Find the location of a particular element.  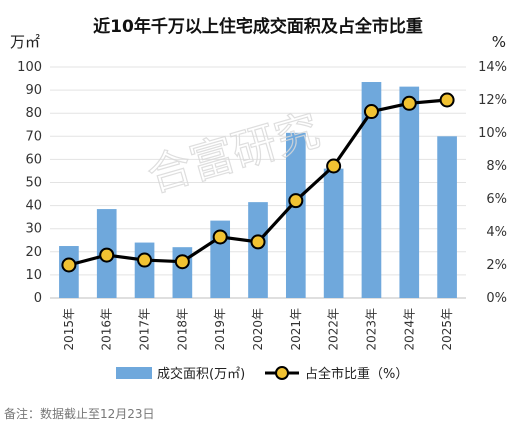

legend-line-marker is located at coordinates (282, 373).